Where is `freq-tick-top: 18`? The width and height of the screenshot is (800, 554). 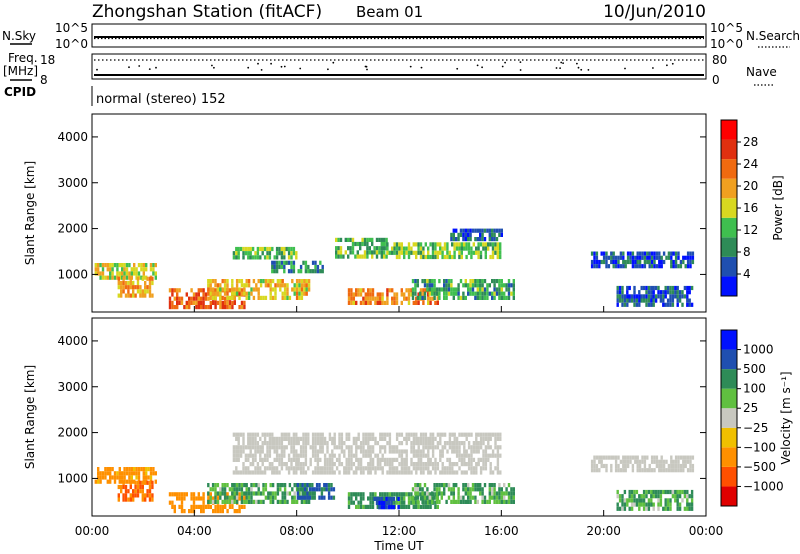
freq-tick-top: 18 is located at coordinates (47, 60).